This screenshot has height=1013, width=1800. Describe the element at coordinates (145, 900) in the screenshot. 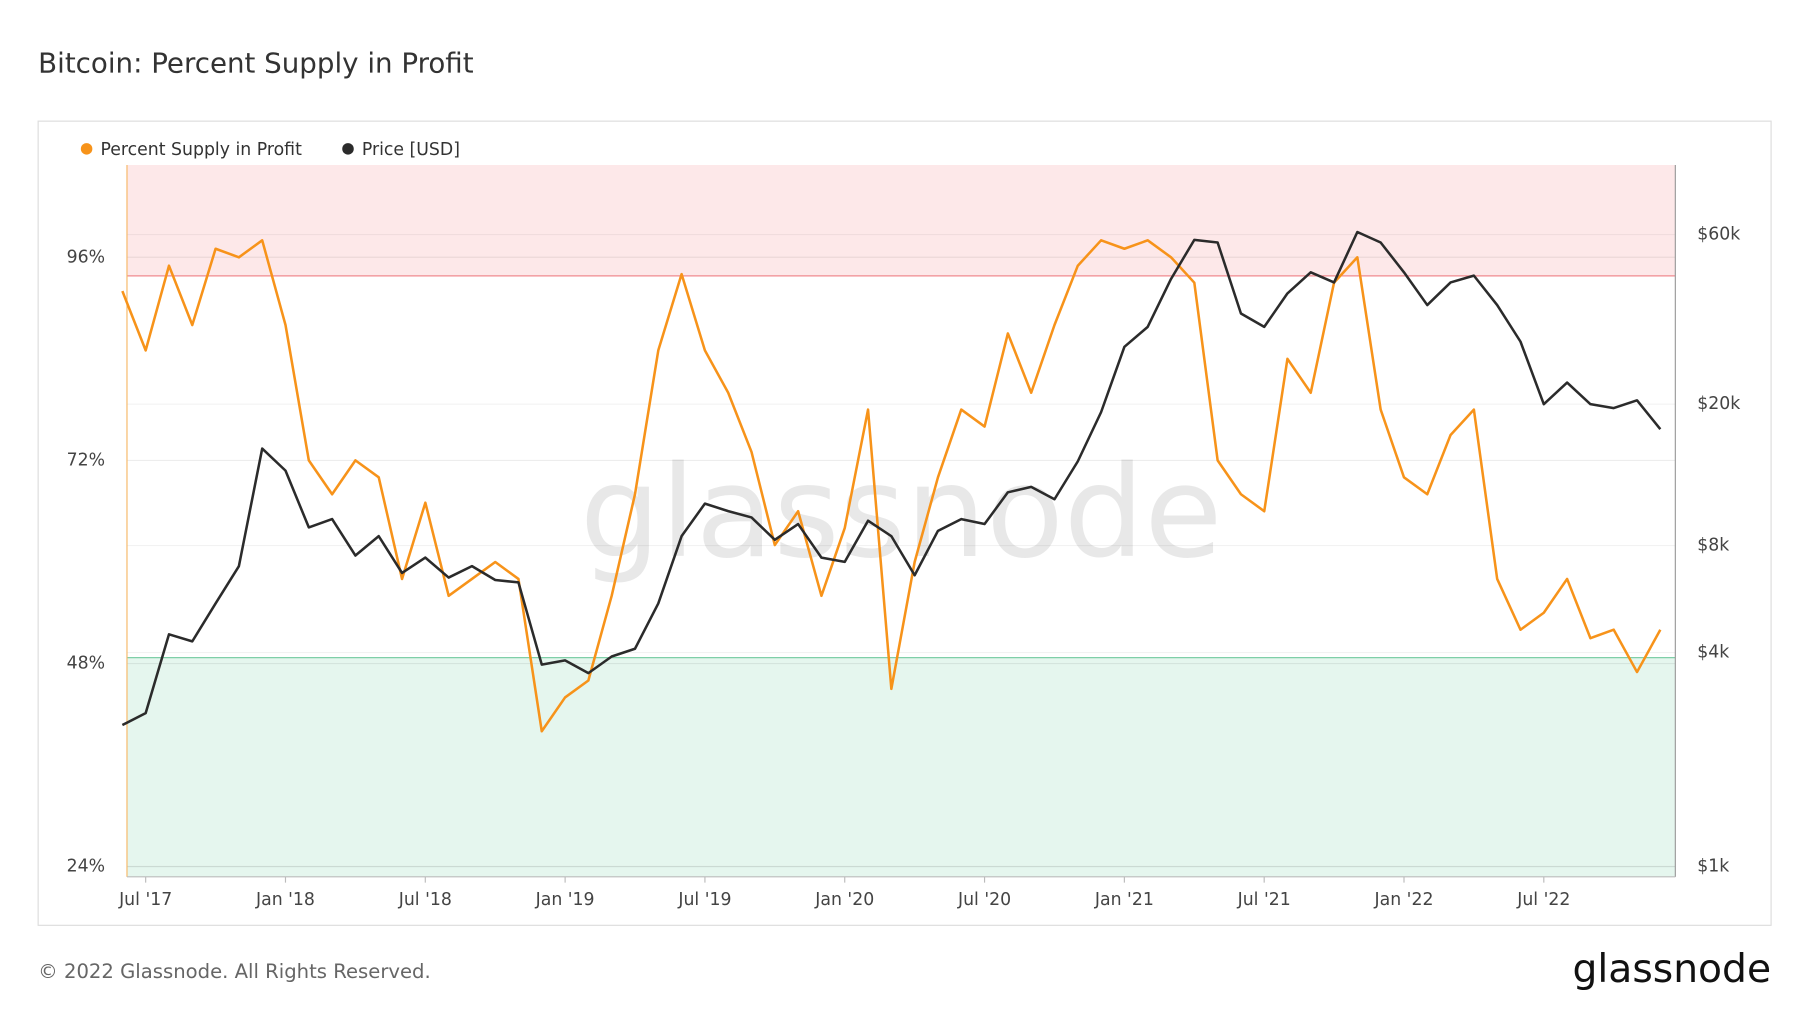

I see `x-tick-label: Jul '17` at that location.